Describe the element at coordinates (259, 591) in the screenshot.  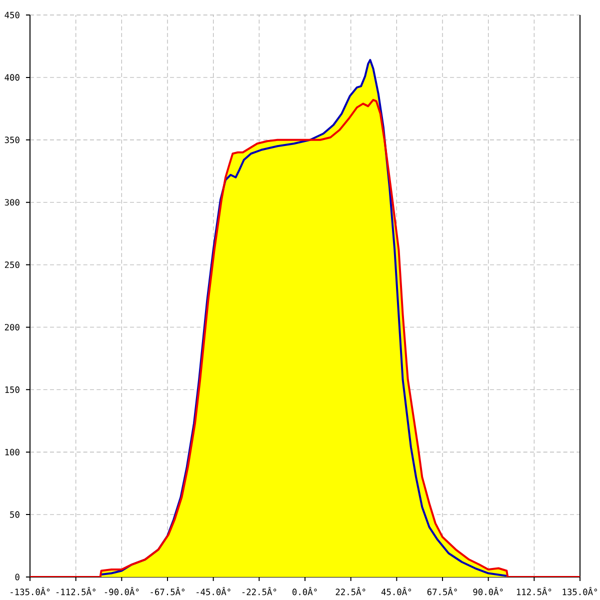
I see `x-tick-label: -22.5Â°` at that location.